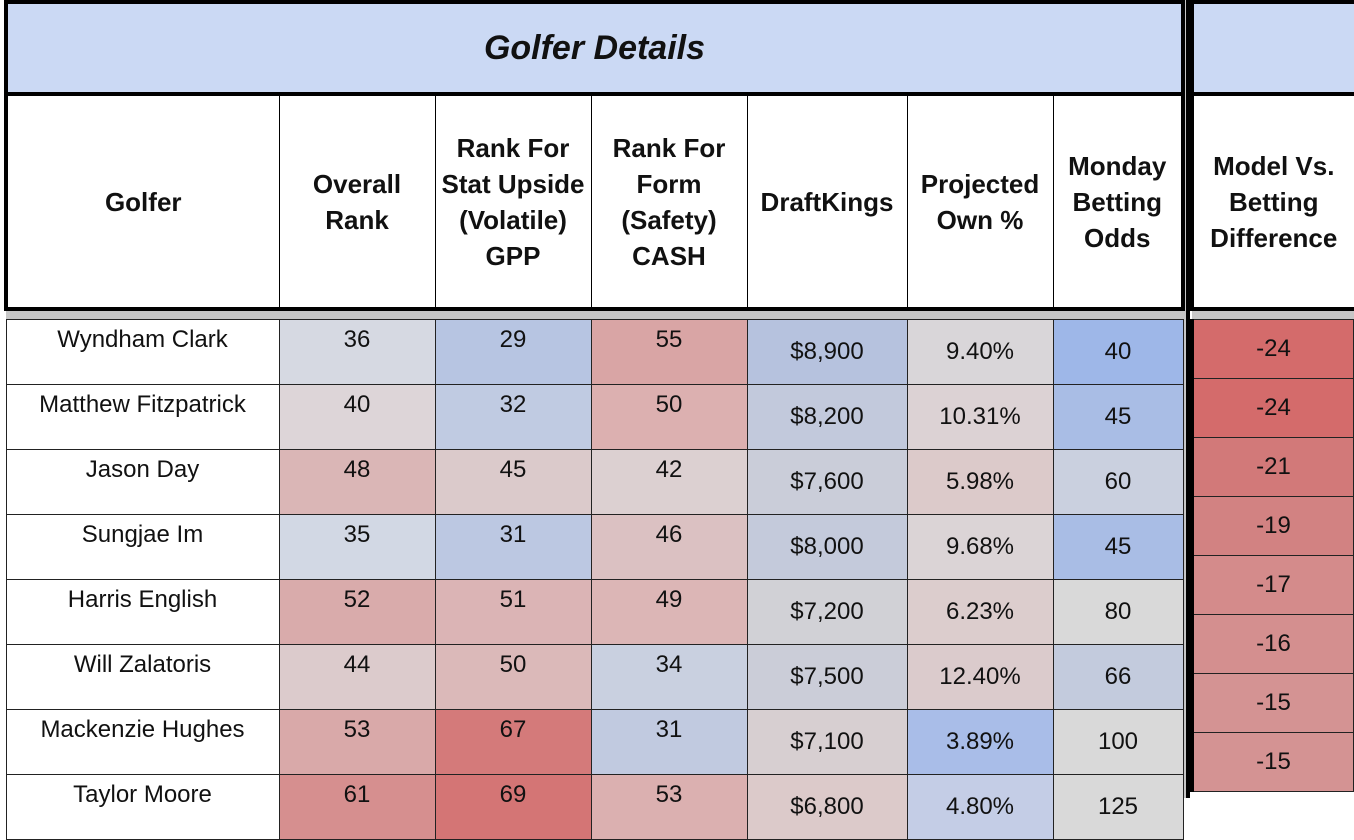 Image resolution: width=1354 pixels, height=840 pixels. I want to click on table-row: Mackenzie Hughes 53 67 31 $7,100 3.89% 100, so click(594, 742).